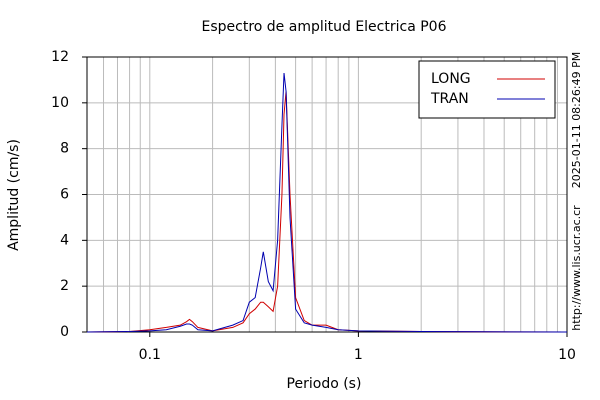  What do you see at coordinates (64, 149) in the screenshot?
I see `y-tick-label: 8` at bounding box center [64, 149].